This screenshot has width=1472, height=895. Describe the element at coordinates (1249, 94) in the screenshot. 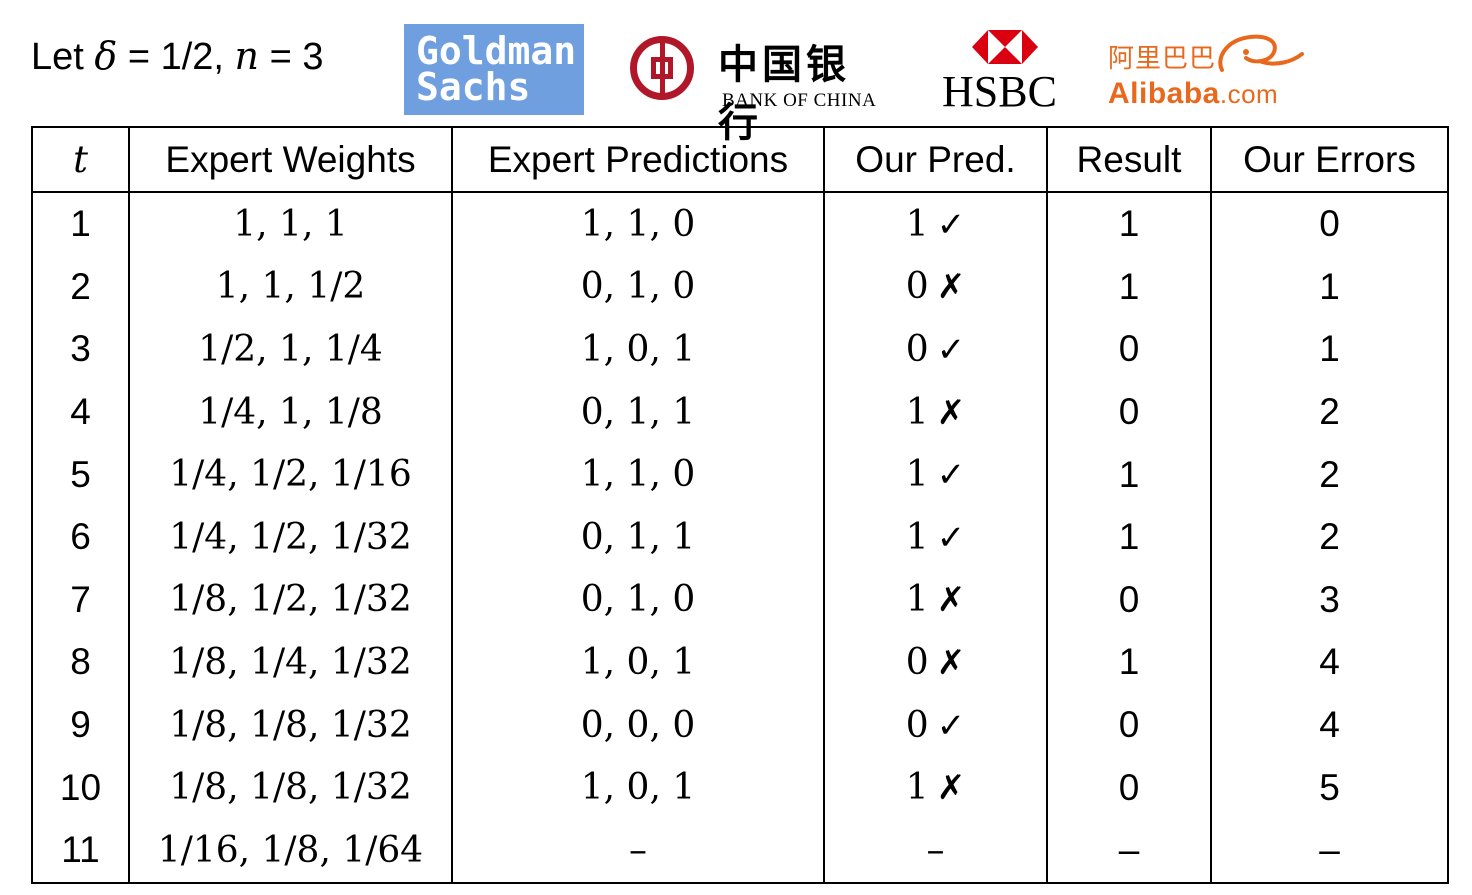

I see `alibaba-com: .com` at that location.